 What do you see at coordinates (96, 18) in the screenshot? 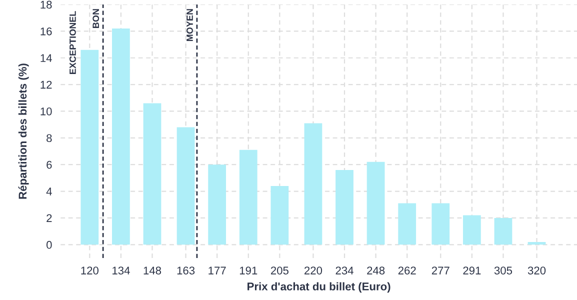
I see `ref-line-label: BON` at bounding box center [96, 18].